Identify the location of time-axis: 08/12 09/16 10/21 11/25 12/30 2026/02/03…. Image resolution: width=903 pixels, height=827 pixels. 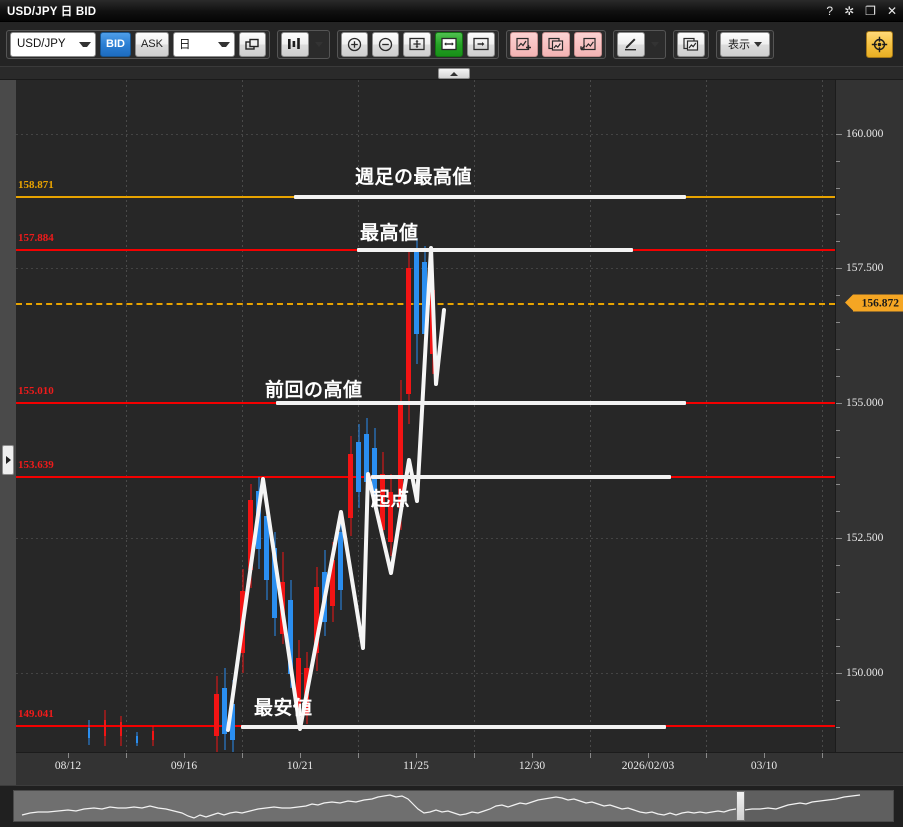
(459, 768).